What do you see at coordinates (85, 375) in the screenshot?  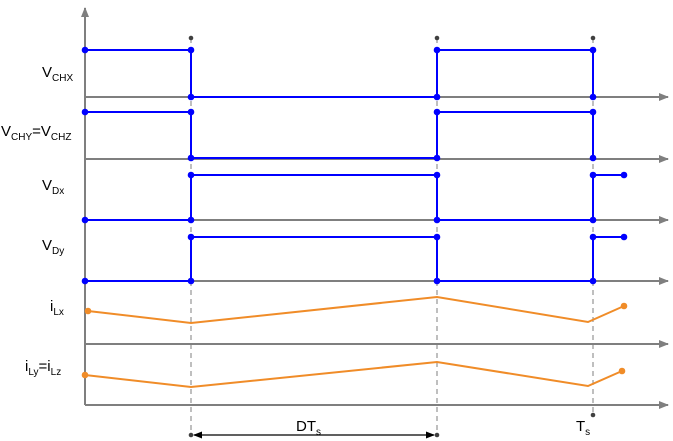 I see `ily-start-dot` at bounding box center [85, 375].